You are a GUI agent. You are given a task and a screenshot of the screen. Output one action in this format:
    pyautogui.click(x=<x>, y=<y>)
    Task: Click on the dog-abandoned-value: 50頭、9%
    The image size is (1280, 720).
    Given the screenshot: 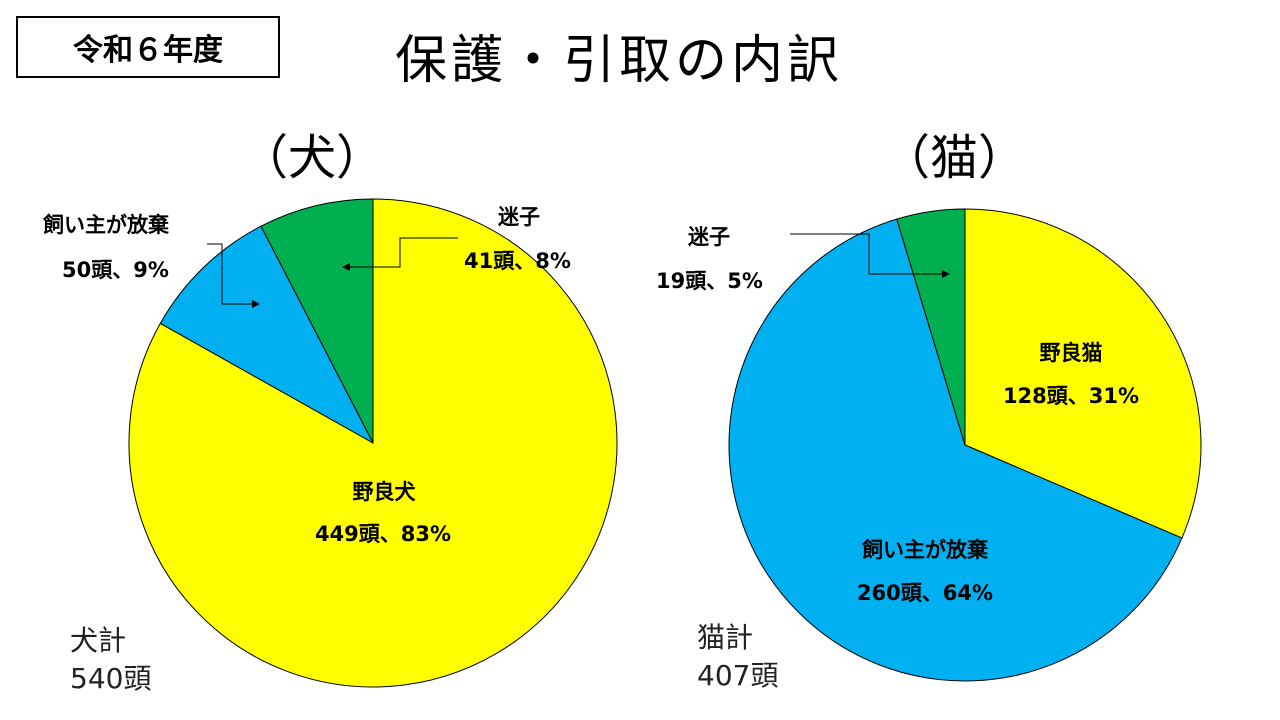 What is the action you would take?
    pyautogui.click(x=115, y=270)
    